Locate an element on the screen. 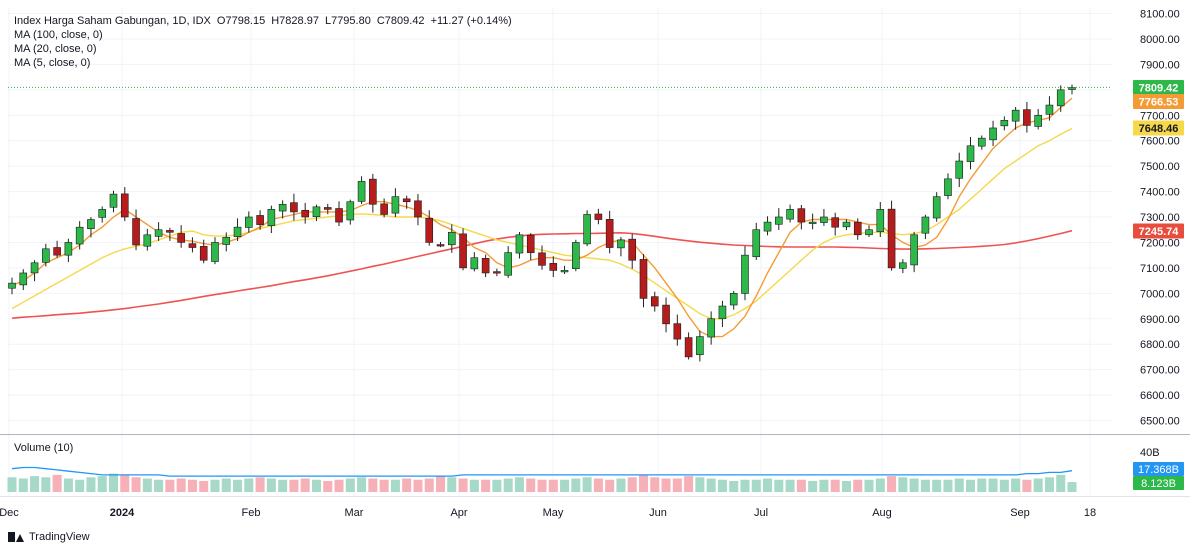 This screenshot has height=553, width=1200. price-label-ma5 is located at coordinates (1158, 101).